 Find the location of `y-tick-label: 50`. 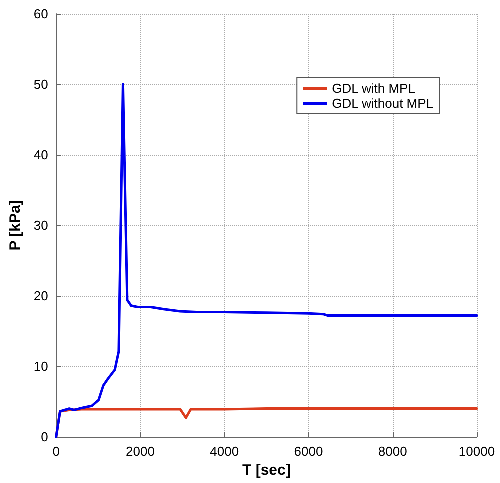

y-tick-label: 50 is located at coordinates (41, 84).